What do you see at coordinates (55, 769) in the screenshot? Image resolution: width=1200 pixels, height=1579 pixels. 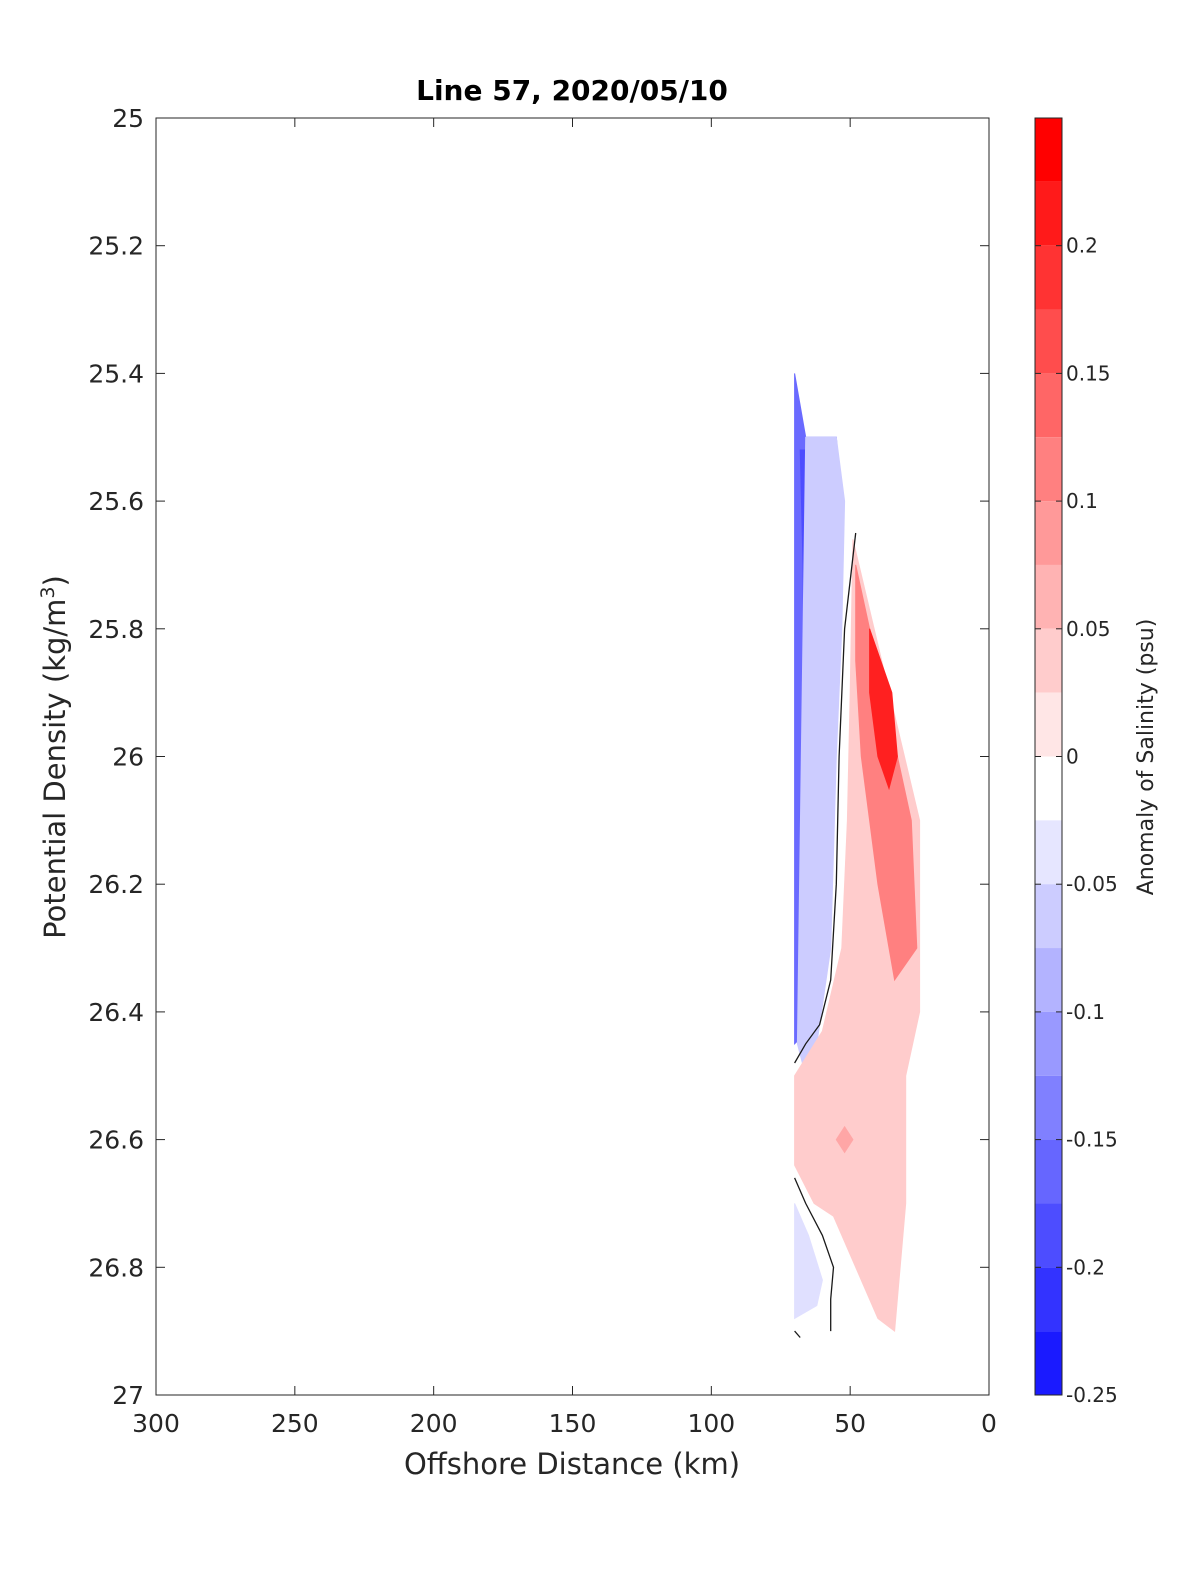 I see `y-axis-label-main: Potential Density (kg/m` at bounding box center [55, 769].